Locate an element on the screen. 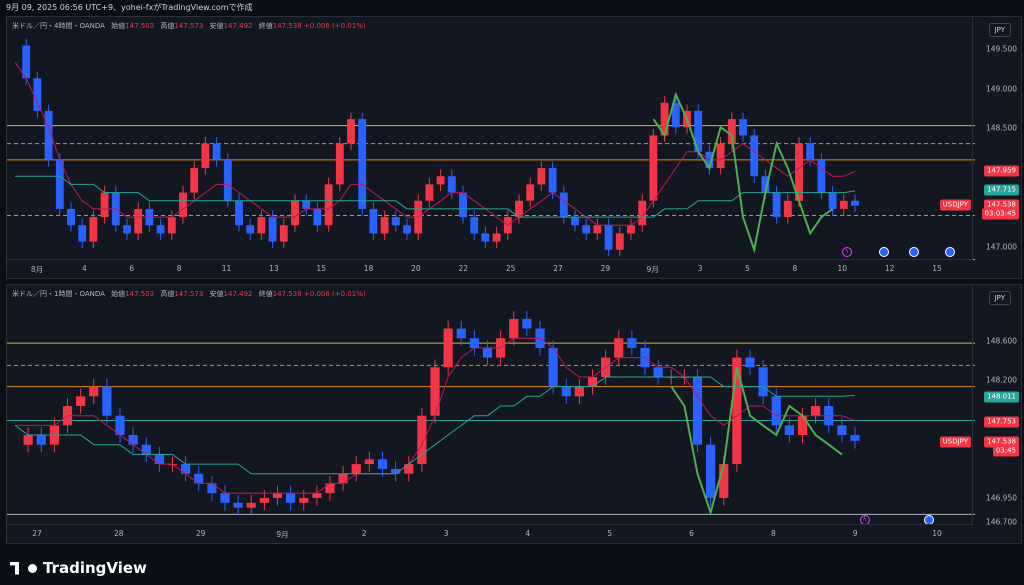  time-axis-1h: 27 28 29 9月 2 3 4 5 6 8 9 10 is located at coordinates (490, 533).